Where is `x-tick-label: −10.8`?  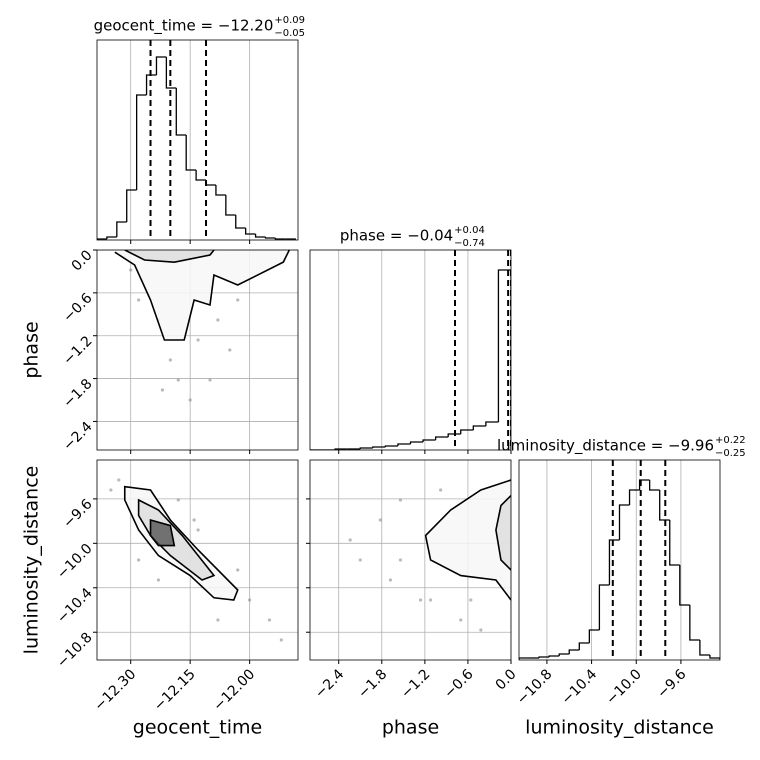 x-tick-label: −10.8 is located at coordinates (535, 687).